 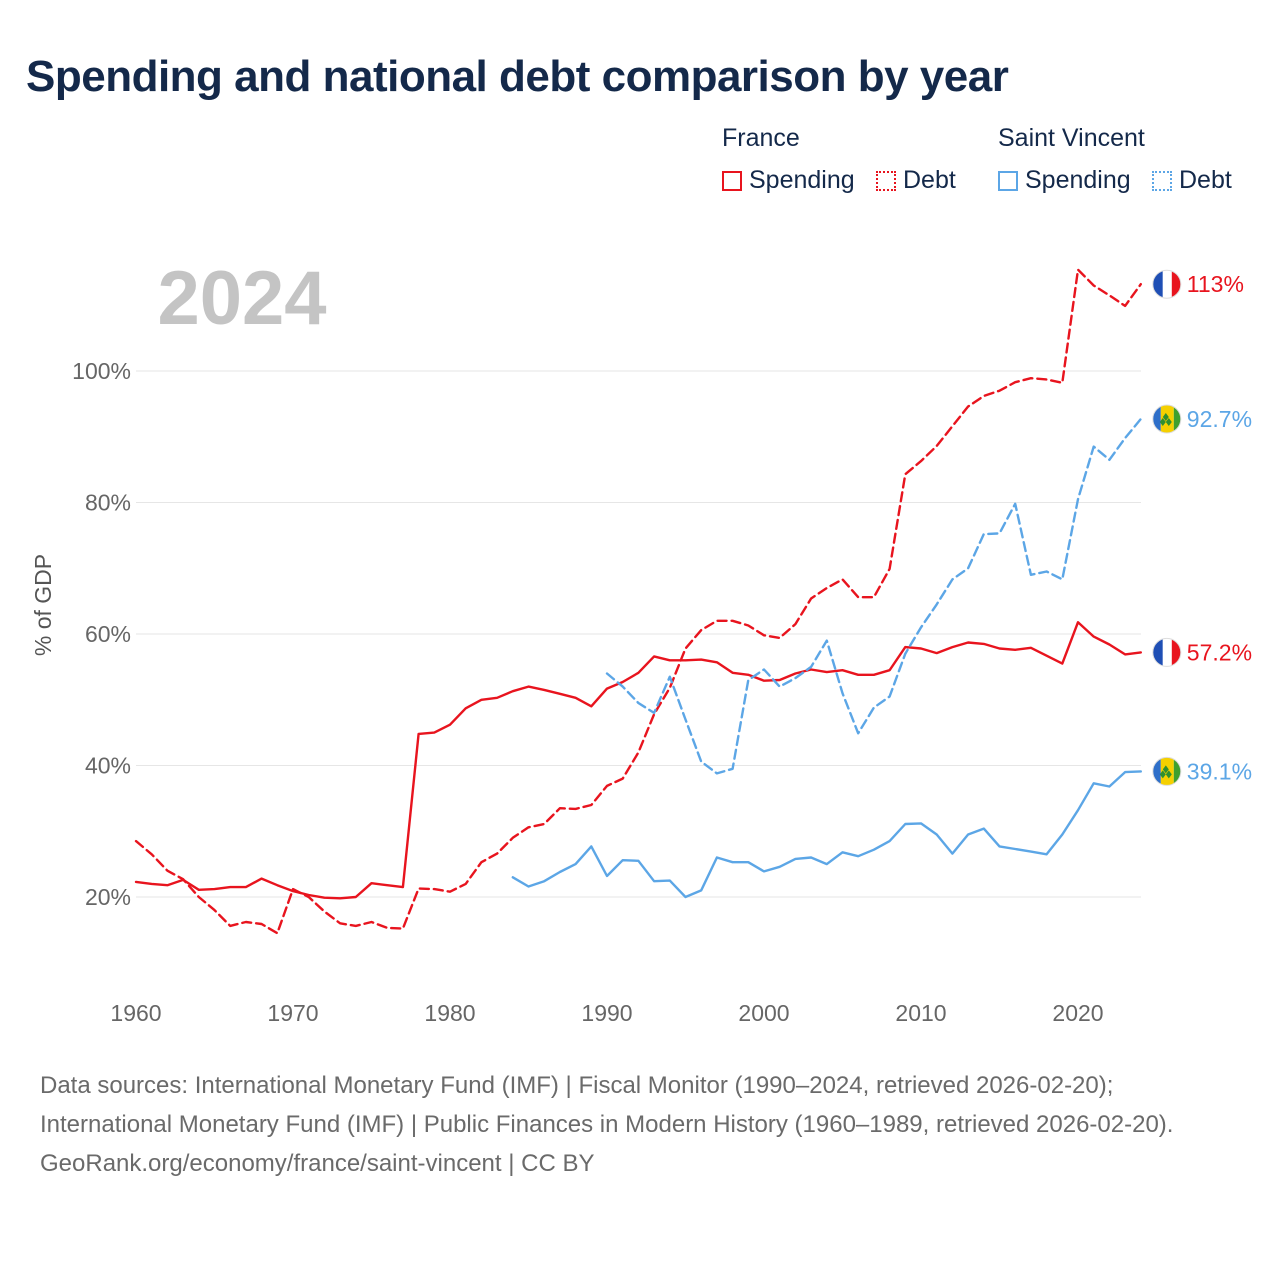 What do you see at coordinates (241, 298) in the screenshot?
I see `year-label: 2024` at bounding box center [241, 298].